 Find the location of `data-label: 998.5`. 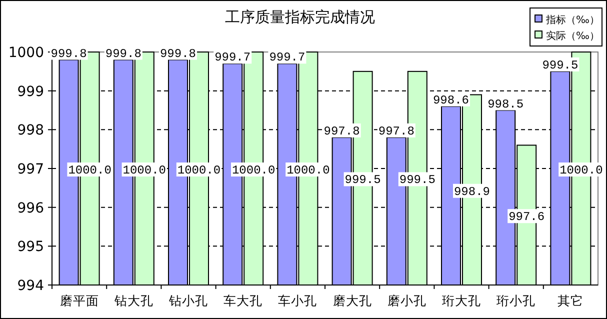

data-label: 998.5 is located at coordinates (506, 104).